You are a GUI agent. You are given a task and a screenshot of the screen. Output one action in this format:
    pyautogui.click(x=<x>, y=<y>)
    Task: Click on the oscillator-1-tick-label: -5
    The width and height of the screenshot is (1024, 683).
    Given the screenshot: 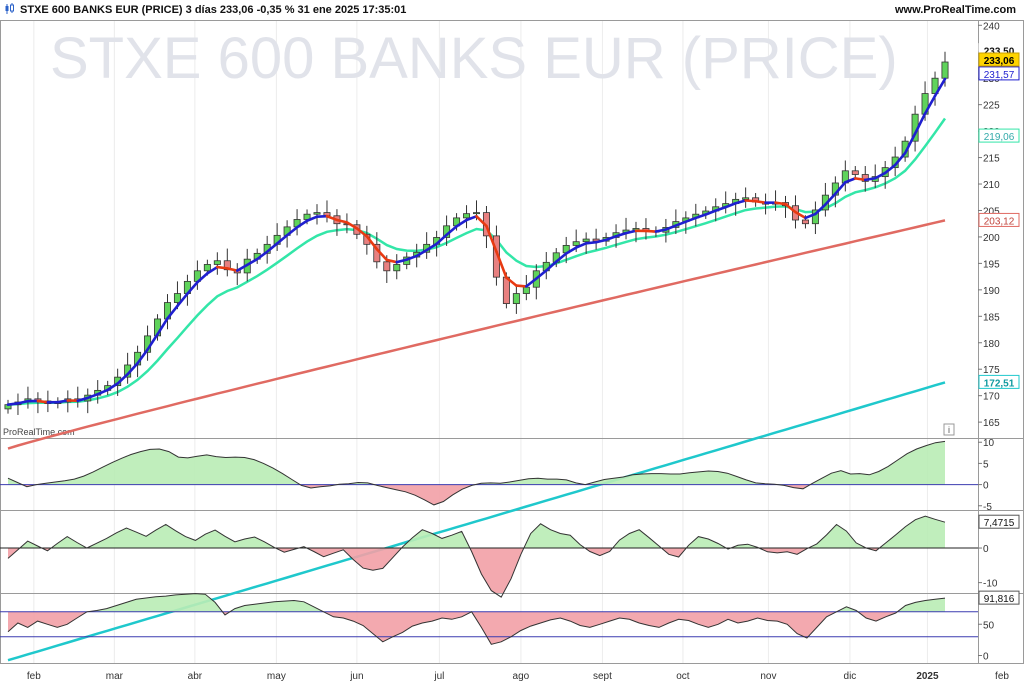 What is the action you would take?
    pyautogui.click(x=987, y=507)
    